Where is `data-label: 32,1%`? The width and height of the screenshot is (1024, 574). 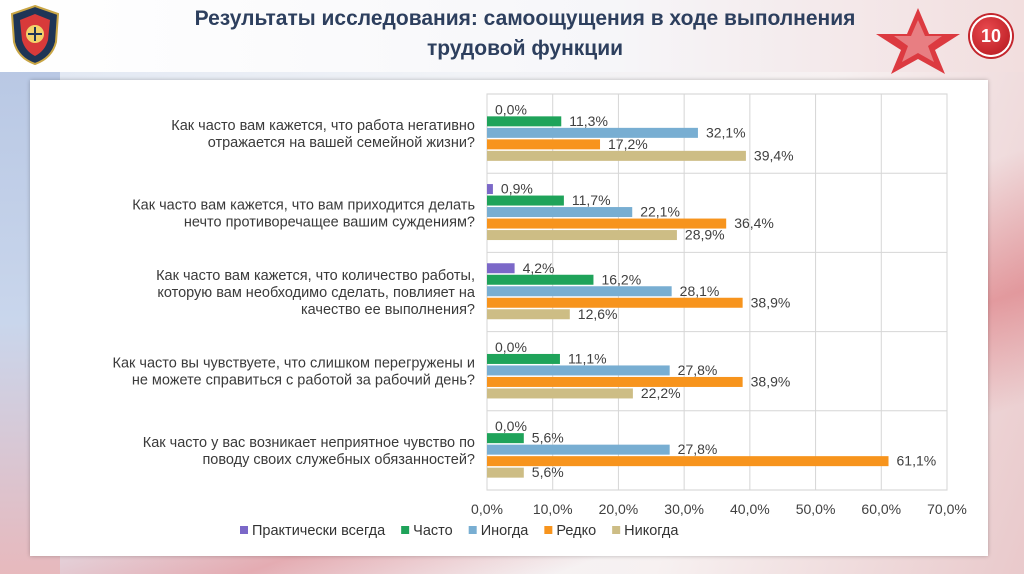
data-label: 32,1% is located at coordinates (726, 132).